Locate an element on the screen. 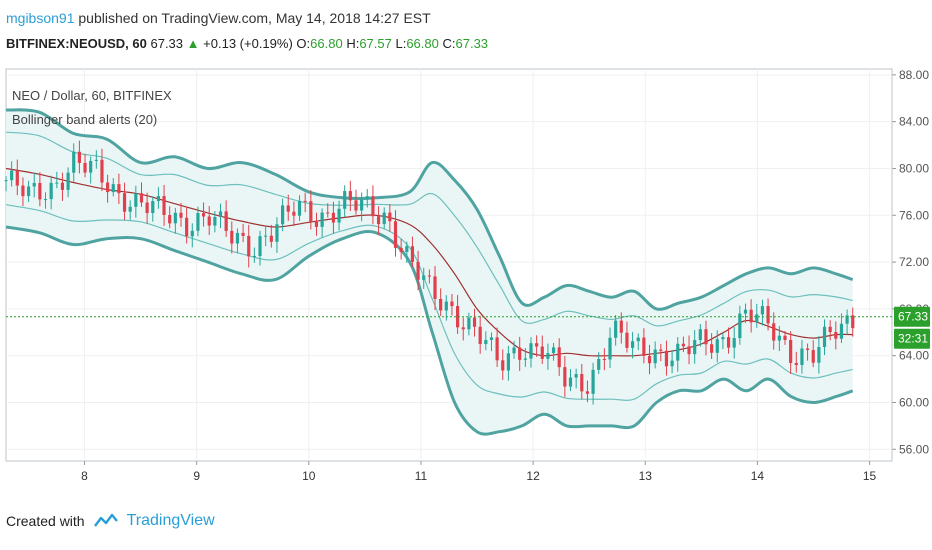  high-value: 67.57 is located at coordinates (375, 43).